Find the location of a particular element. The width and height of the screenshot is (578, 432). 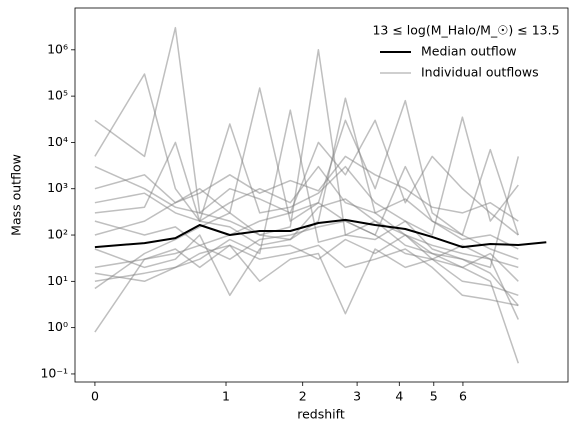

y-tick-label: 10³ is located at coordinates (57, 187).